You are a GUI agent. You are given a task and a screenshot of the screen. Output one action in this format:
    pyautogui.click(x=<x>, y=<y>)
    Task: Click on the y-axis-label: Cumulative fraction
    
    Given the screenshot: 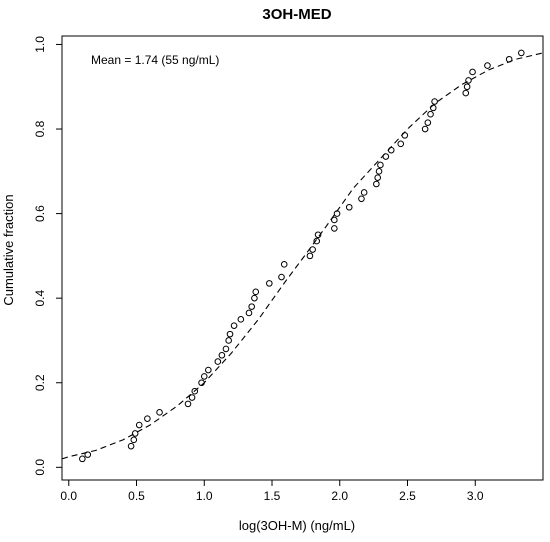 What is the action you would take?
    pyautogui.click(x=8, y=249)
    